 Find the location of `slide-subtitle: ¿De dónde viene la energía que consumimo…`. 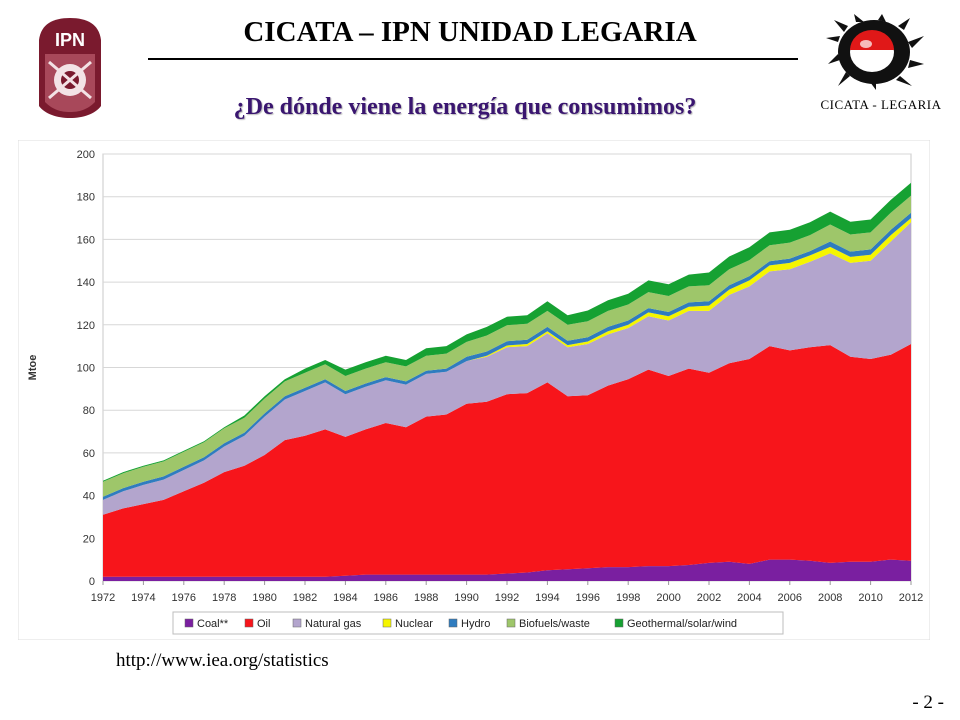

slide-subtitle: ¿De dónde viene la energía que consumimo… is located at coordinates (465, 107).